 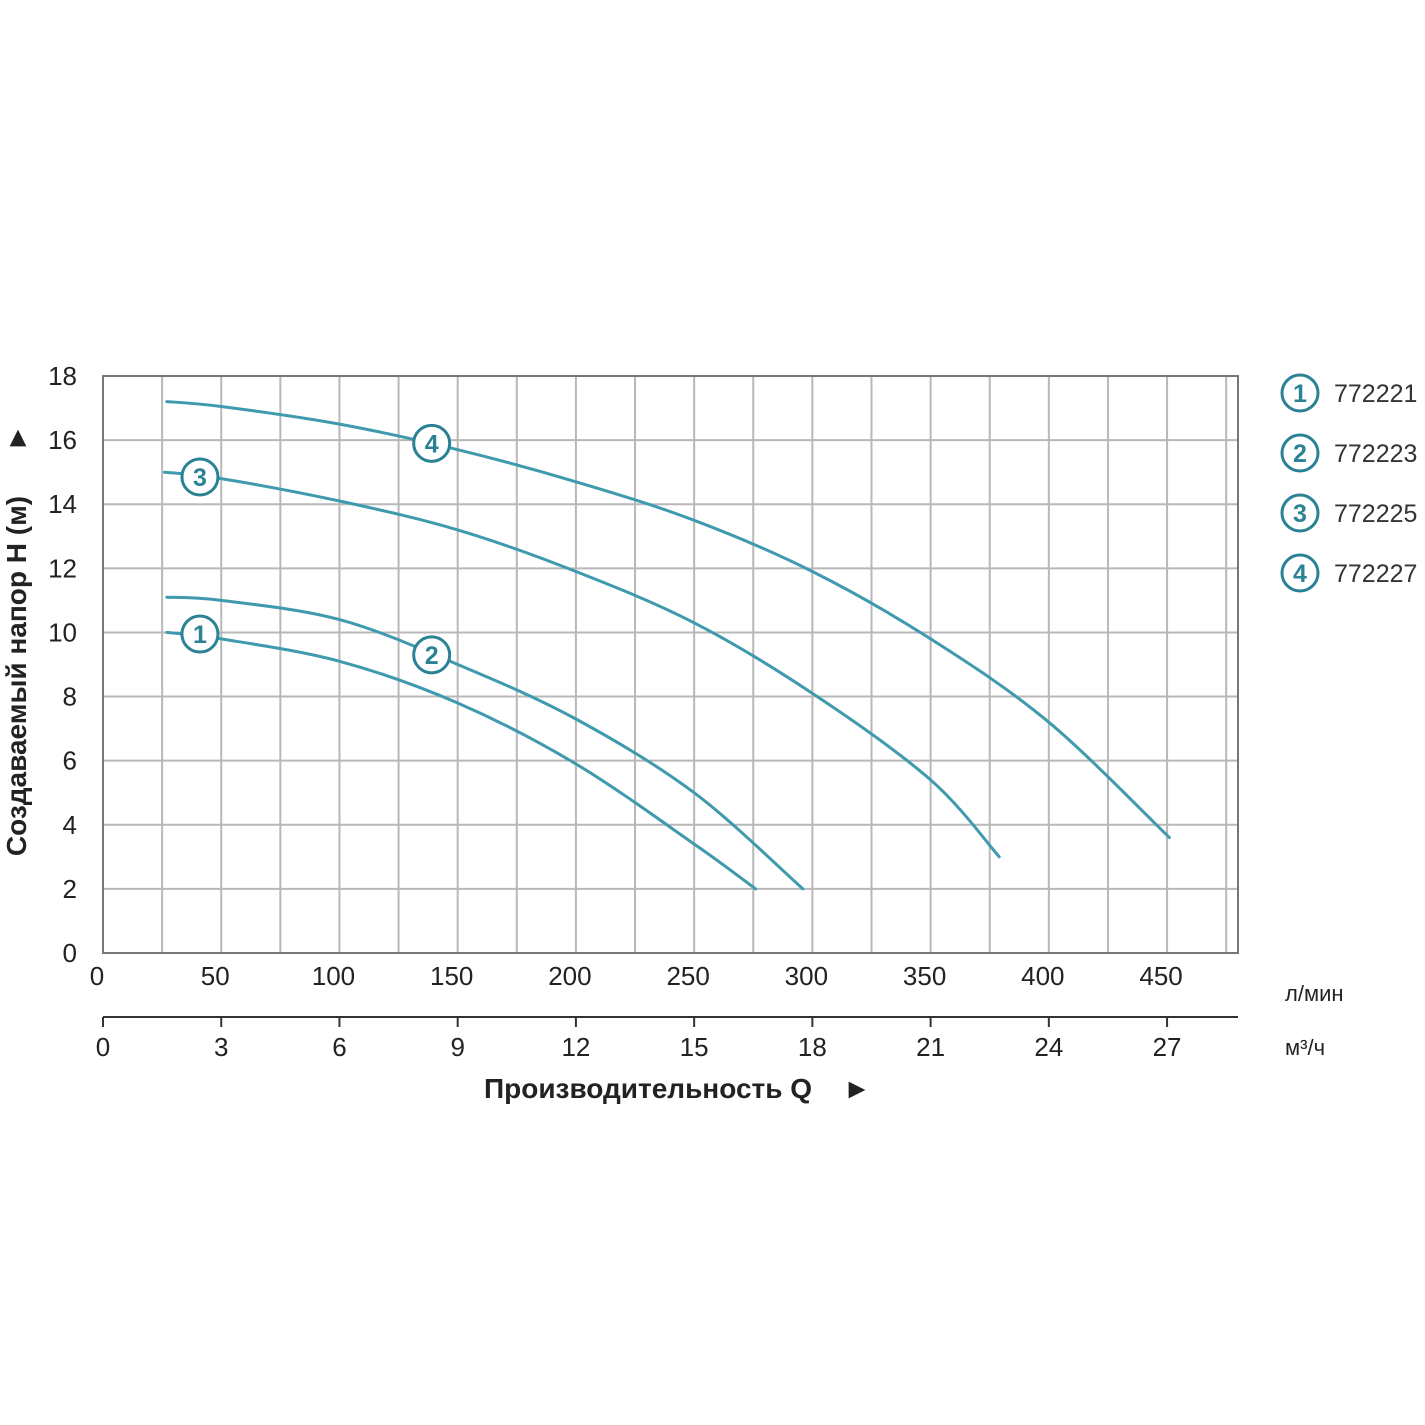 I want to click on legend-marker-label: 3, so click(x=1300, y=514).